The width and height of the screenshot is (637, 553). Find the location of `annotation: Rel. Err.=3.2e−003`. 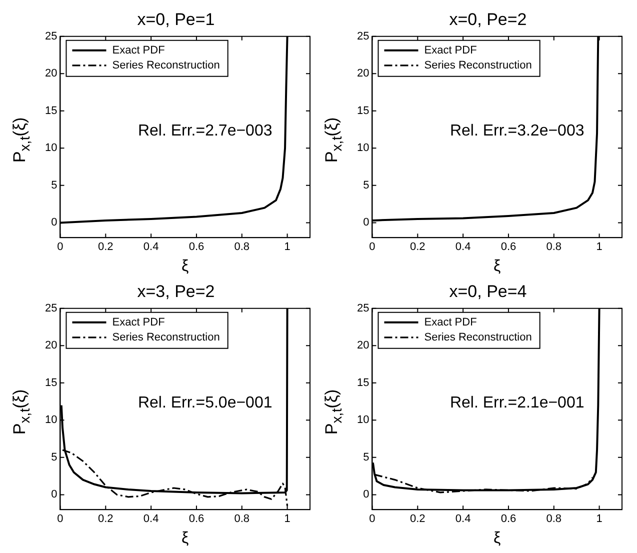

annotation: Rel. Err.=3.2e−003 is located at coordinates (517, 131).